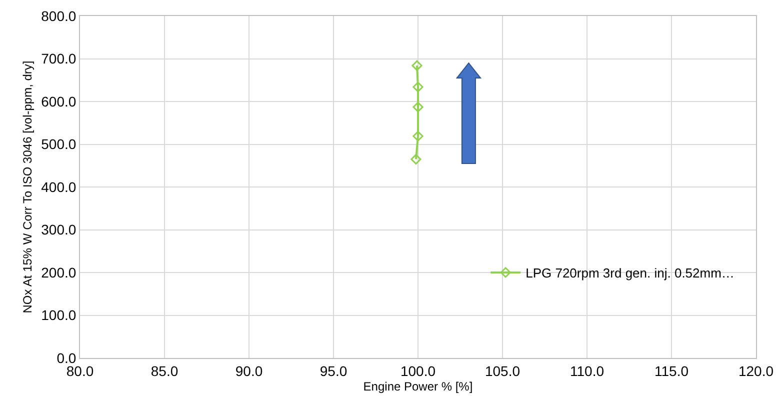  What do you see at coordinates (58, 272) in the screenshot?
I see `y-tick-label: 200.0` at bounding box center [58, 272].